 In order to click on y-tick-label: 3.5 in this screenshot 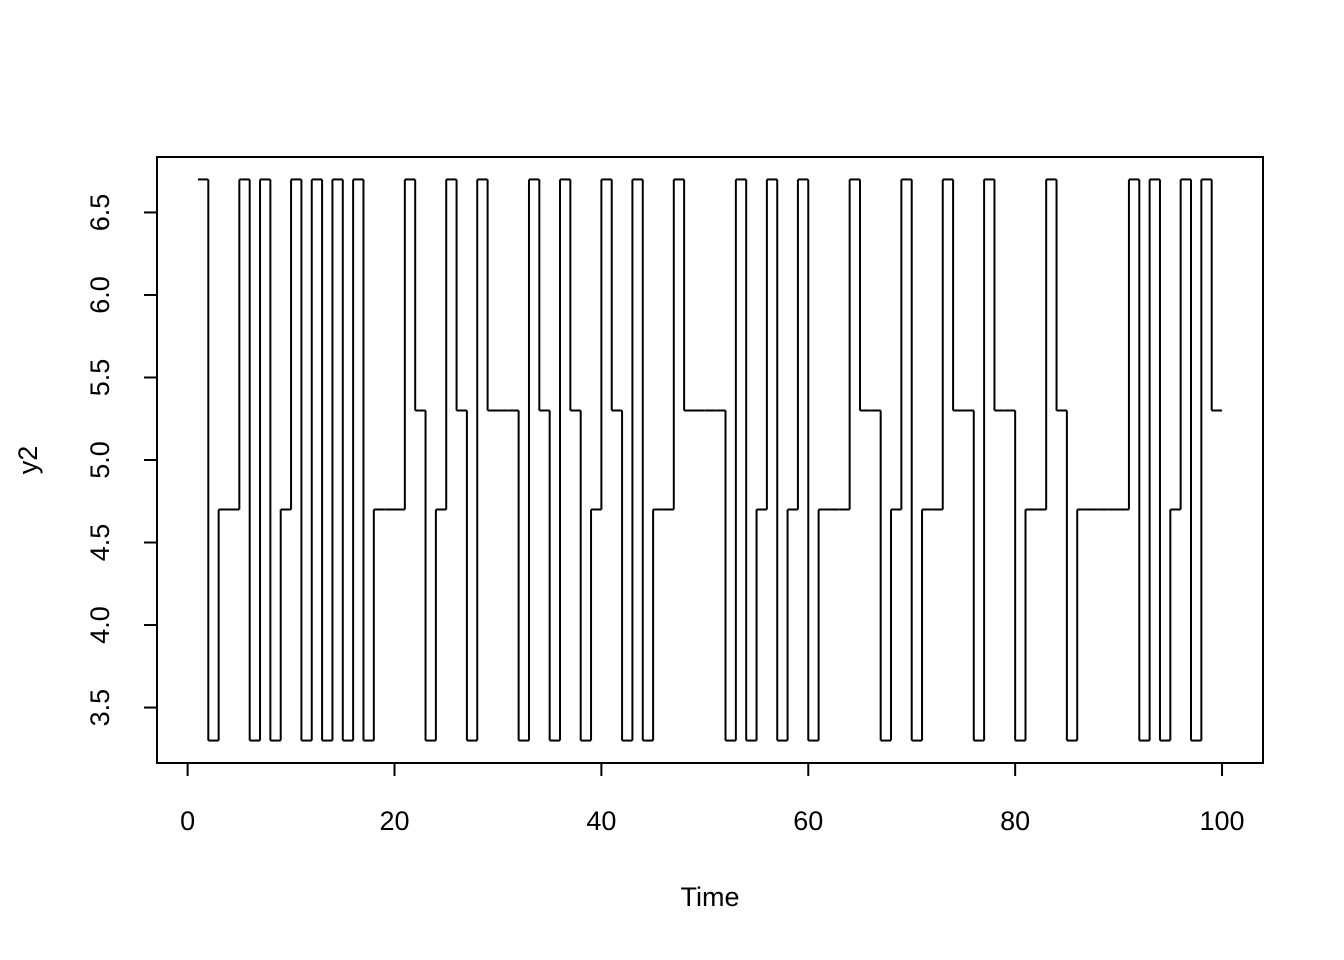, I will do `click(100, 708)`.